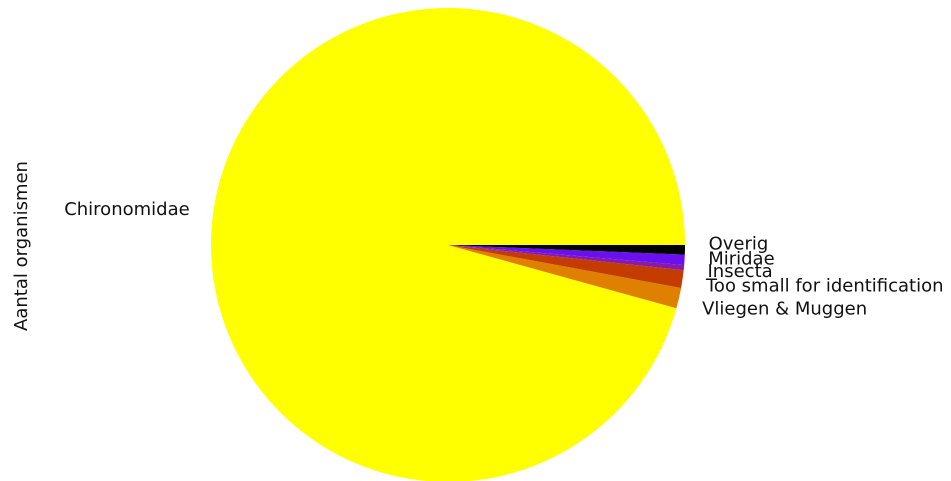 This screenshot has height=481, width=951. I want to click on pie-slice-vliegen-muggen, so click(565, 277).